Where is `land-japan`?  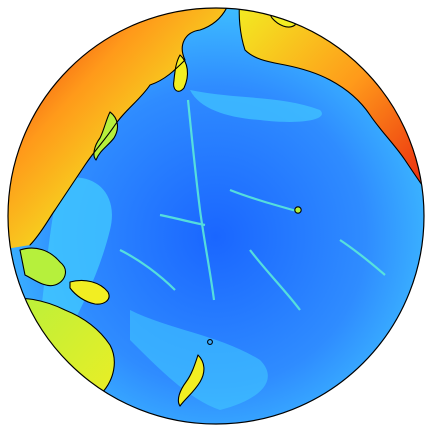 land-japan is located at coordinates (105, 136).